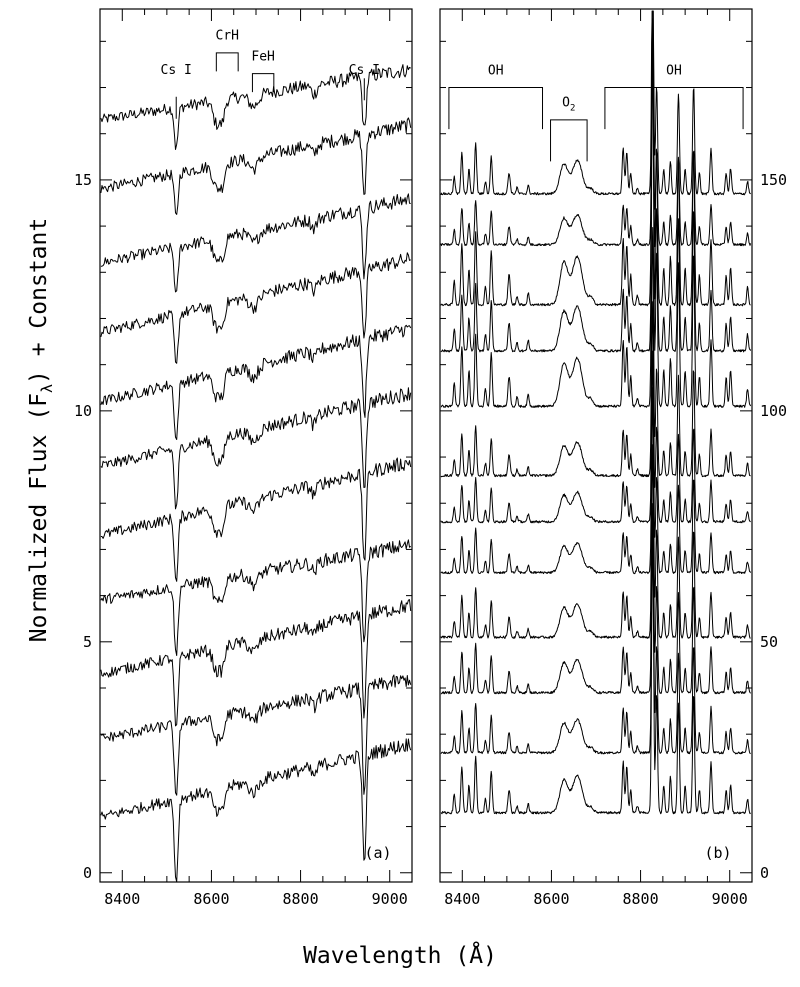  I want to click on panel-b-label: (b), so click(717, 853).